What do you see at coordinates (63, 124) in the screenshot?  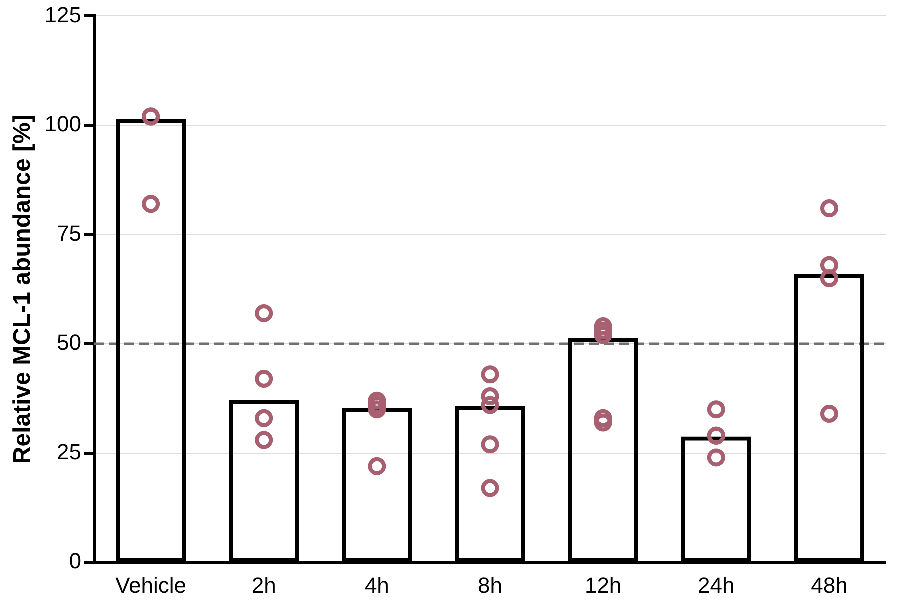 I see `y-tick-label: 100` at bounding box center [63, 124].